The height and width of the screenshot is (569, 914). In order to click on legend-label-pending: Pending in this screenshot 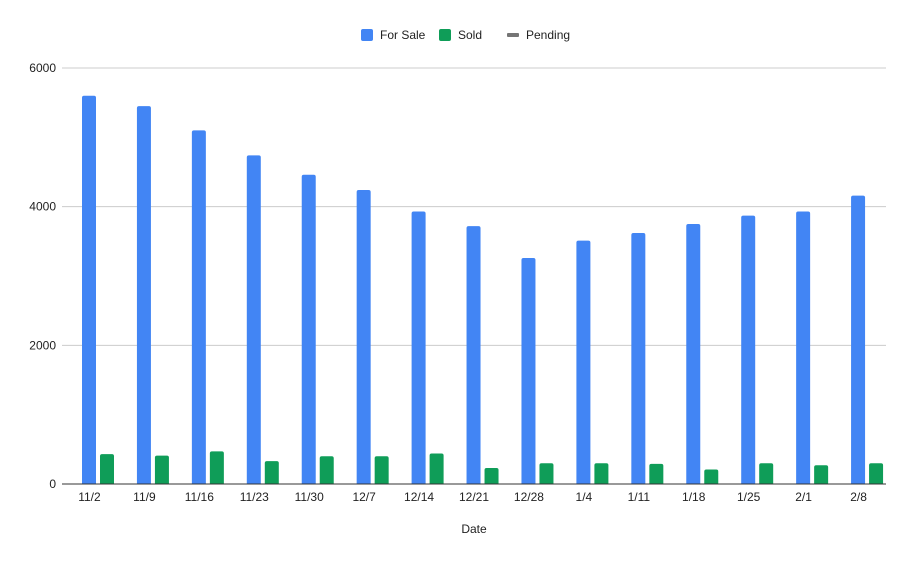, I will do `click(548, 35)`.